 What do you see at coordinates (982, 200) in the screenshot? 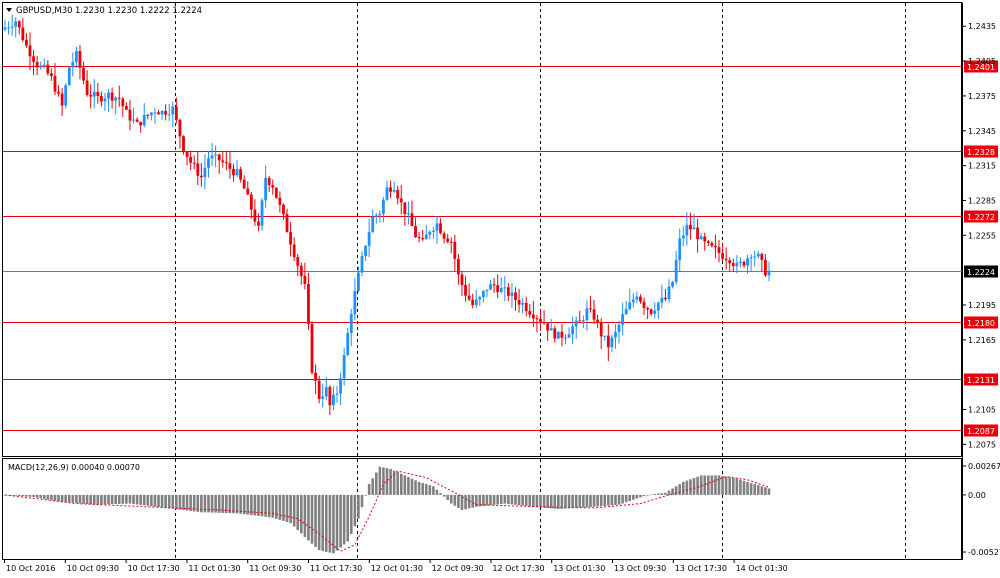
I see `price-tick-label: 1.2285` at bounding box center [982, 200].